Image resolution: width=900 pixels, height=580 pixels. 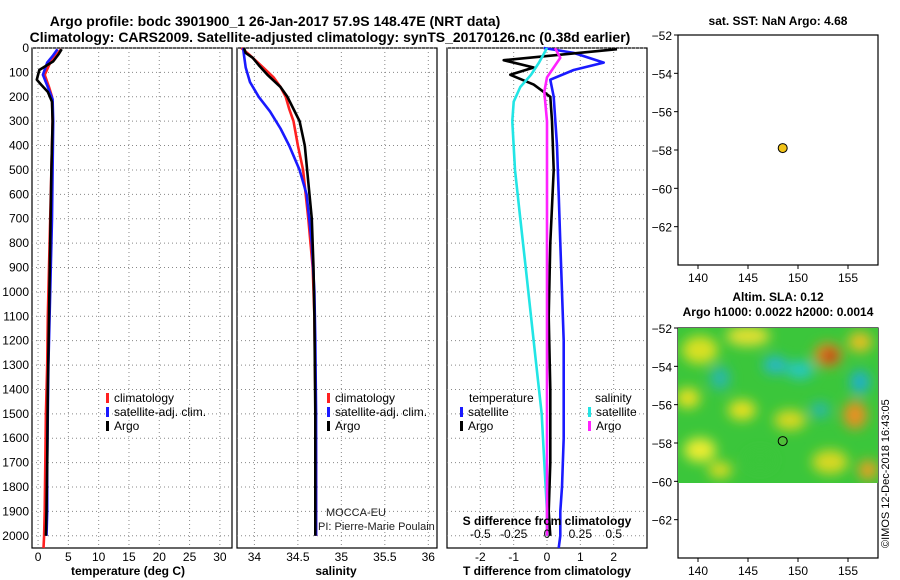 What do you see at coordinates (15, 536) in the screenshot?
I see `depth-tick-label: 2000` at bounding box center [15, 536].